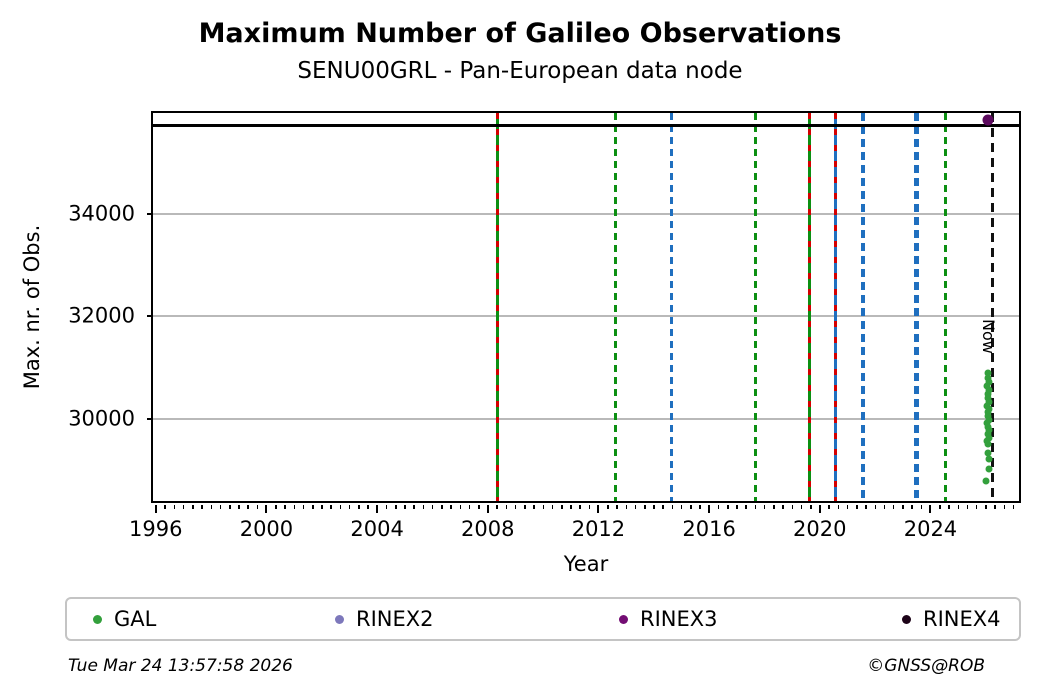 The height and width of the screenshot is (699, 1040). I want to click on now-label: Now, so click(989, 336).